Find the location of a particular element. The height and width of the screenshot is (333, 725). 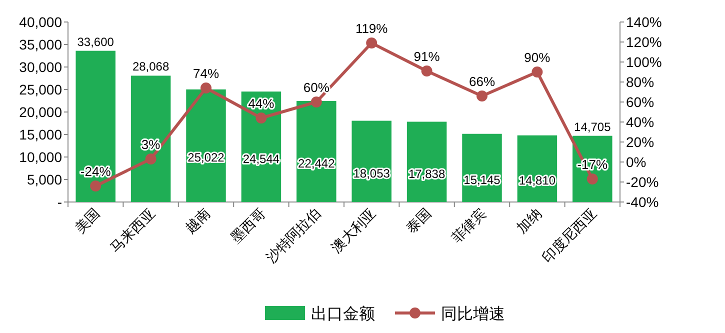

x-tick-label: 墨西哥 is located at coordinates (247, 225).